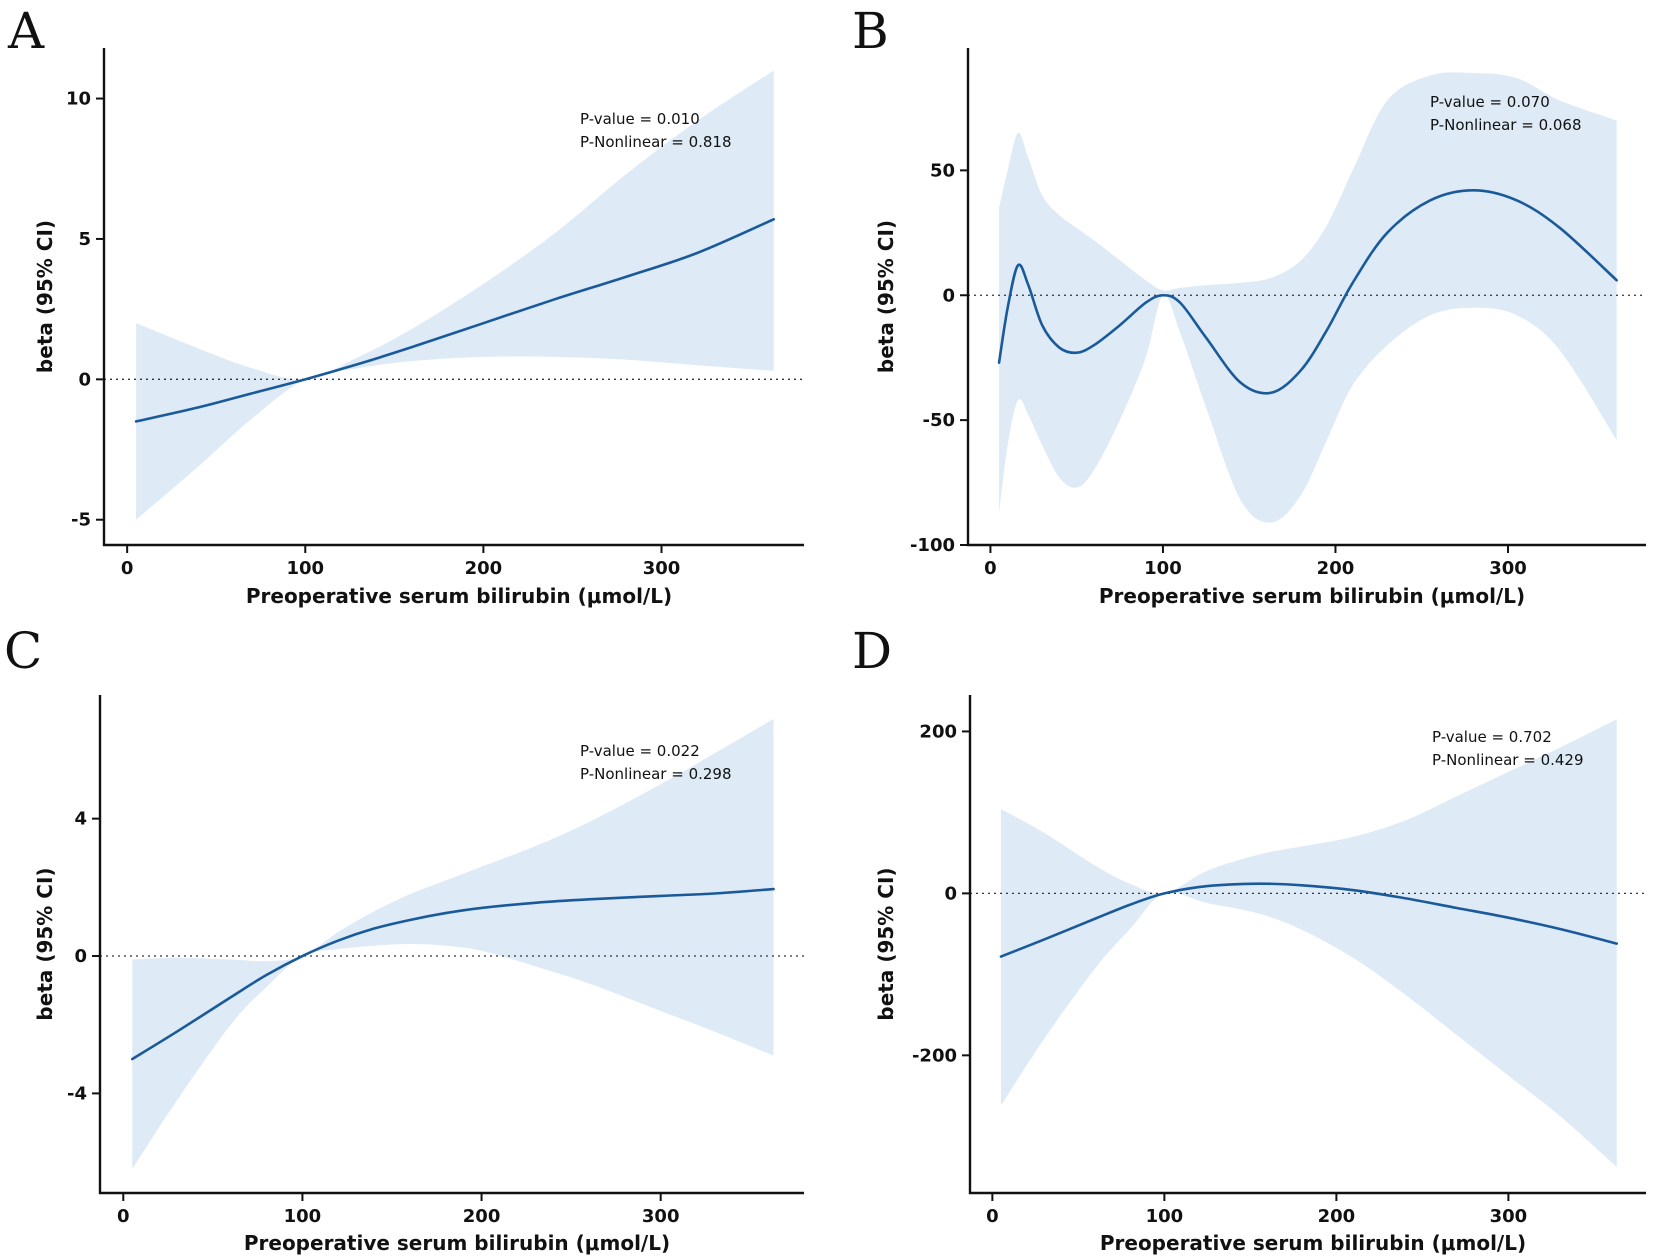 The height and width of the screenshot is (1258, 1654). What do you see at coordinates (459, 596) in the screenshot?
I see `x-axis-title-a: Preoperative serum bilirubin (μmol/L)` at bounding box center [459, 596].